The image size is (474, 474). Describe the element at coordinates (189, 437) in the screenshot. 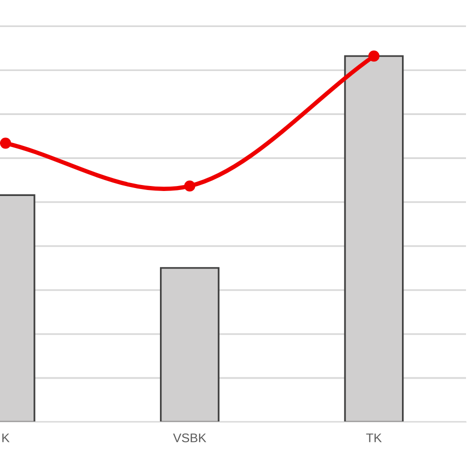

I see `x-tick-label: VSBK` at that location.